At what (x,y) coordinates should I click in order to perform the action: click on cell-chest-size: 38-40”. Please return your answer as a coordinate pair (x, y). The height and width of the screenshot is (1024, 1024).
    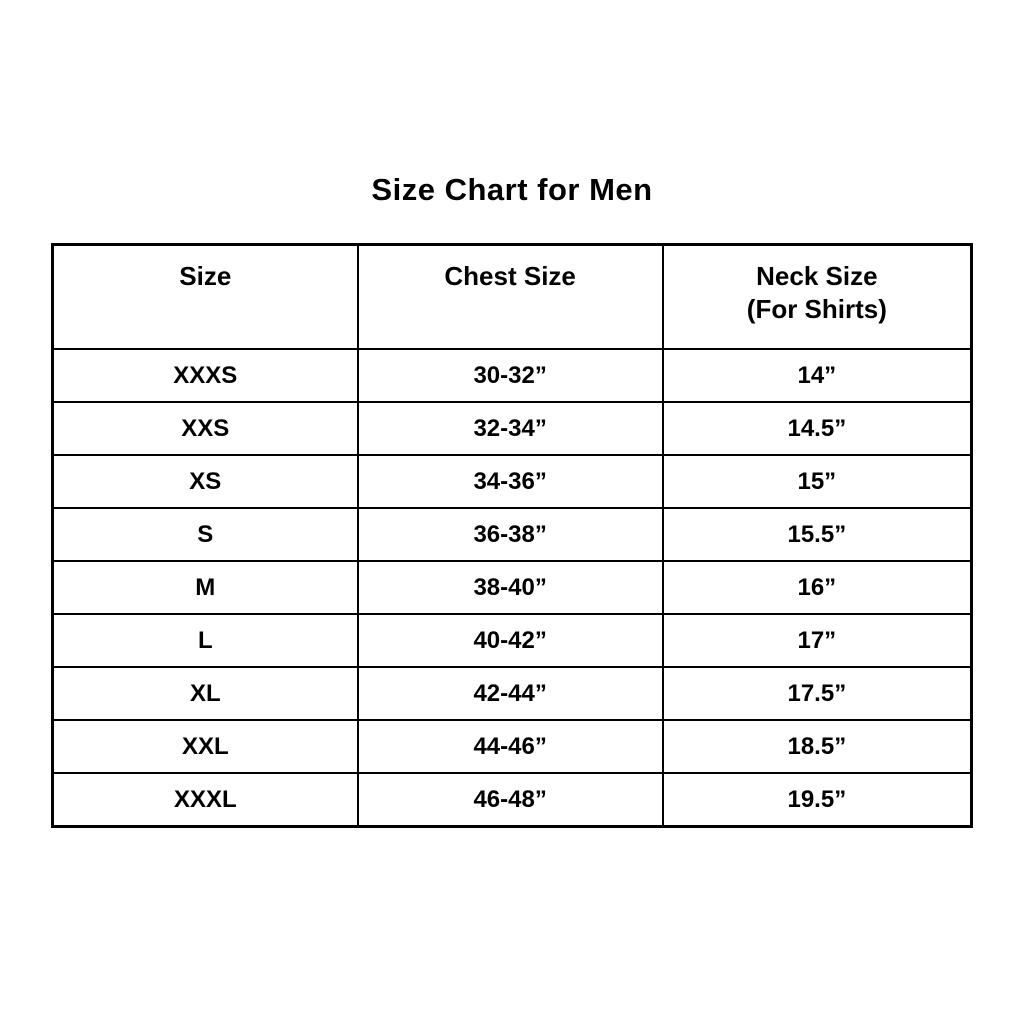
    Looking at the image, I should click on (510, 587).